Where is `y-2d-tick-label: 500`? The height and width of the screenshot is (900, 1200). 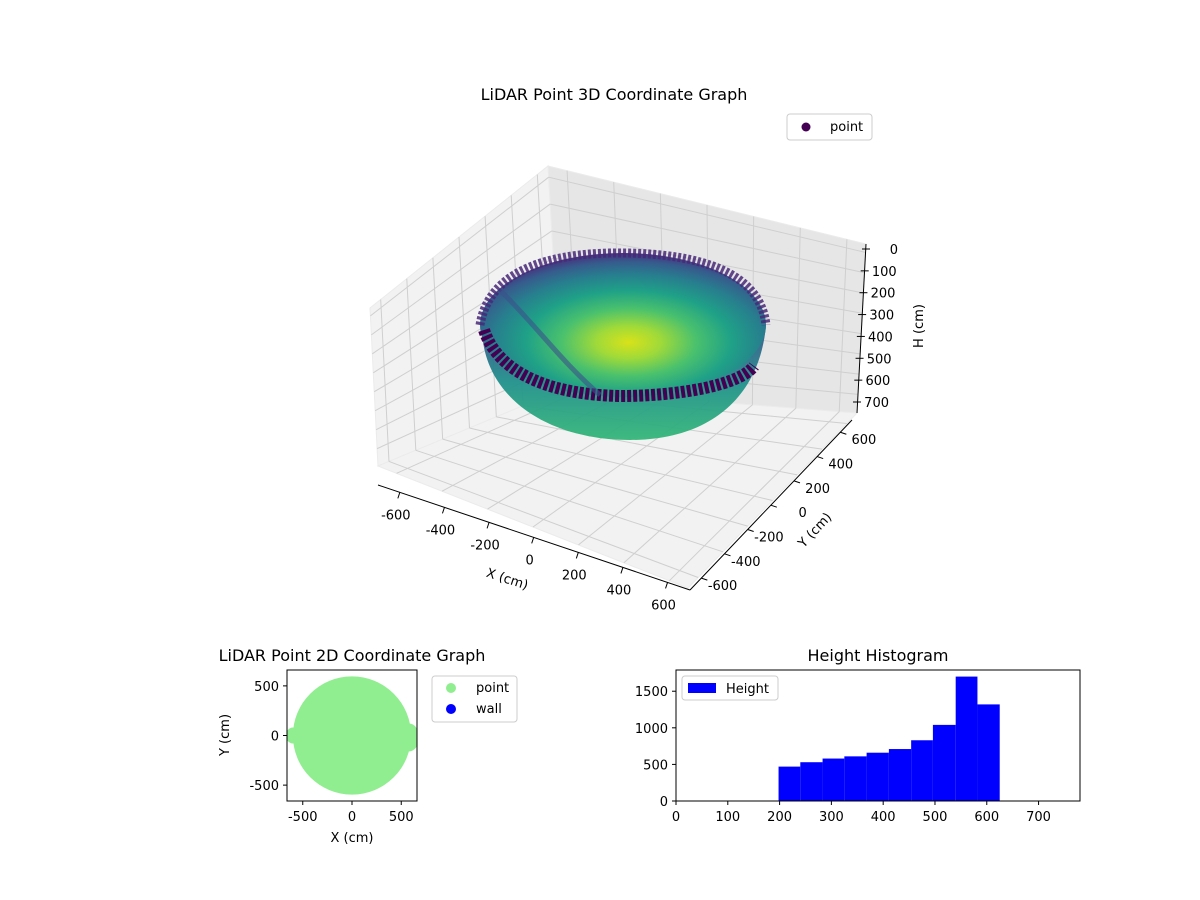 y-2d-tick-label: 500 is located at coordinates (266, 687).